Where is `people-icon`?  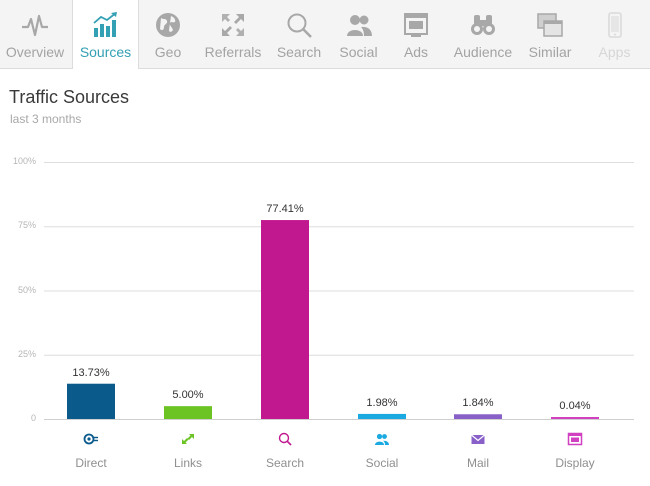 people-icon is located at coordinates (359, 25).